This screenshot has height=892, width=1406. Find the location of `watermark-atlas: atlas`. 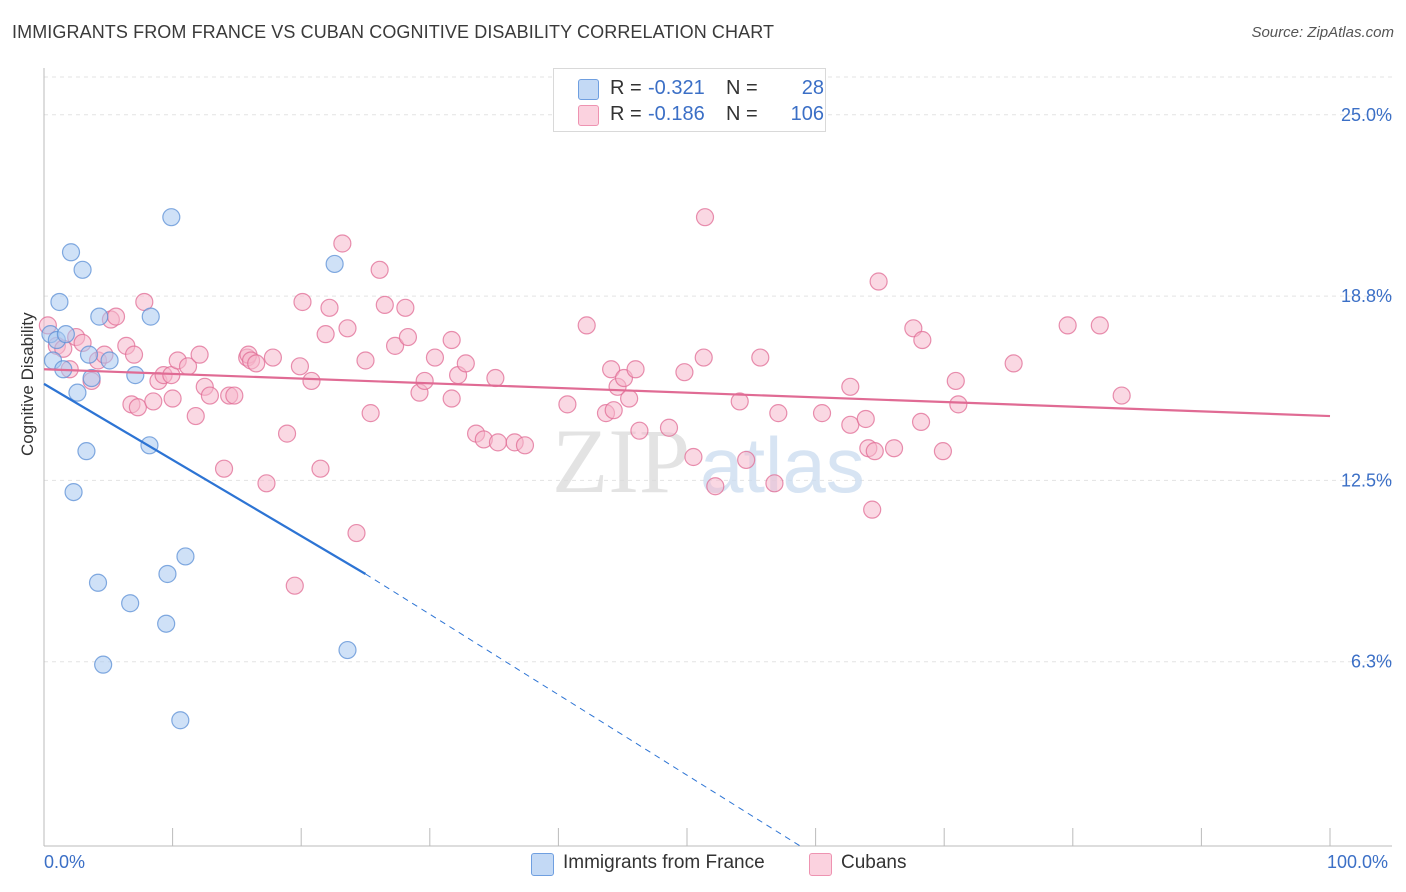

watermark-atlas: atlas is located at coordinates (782, 465).